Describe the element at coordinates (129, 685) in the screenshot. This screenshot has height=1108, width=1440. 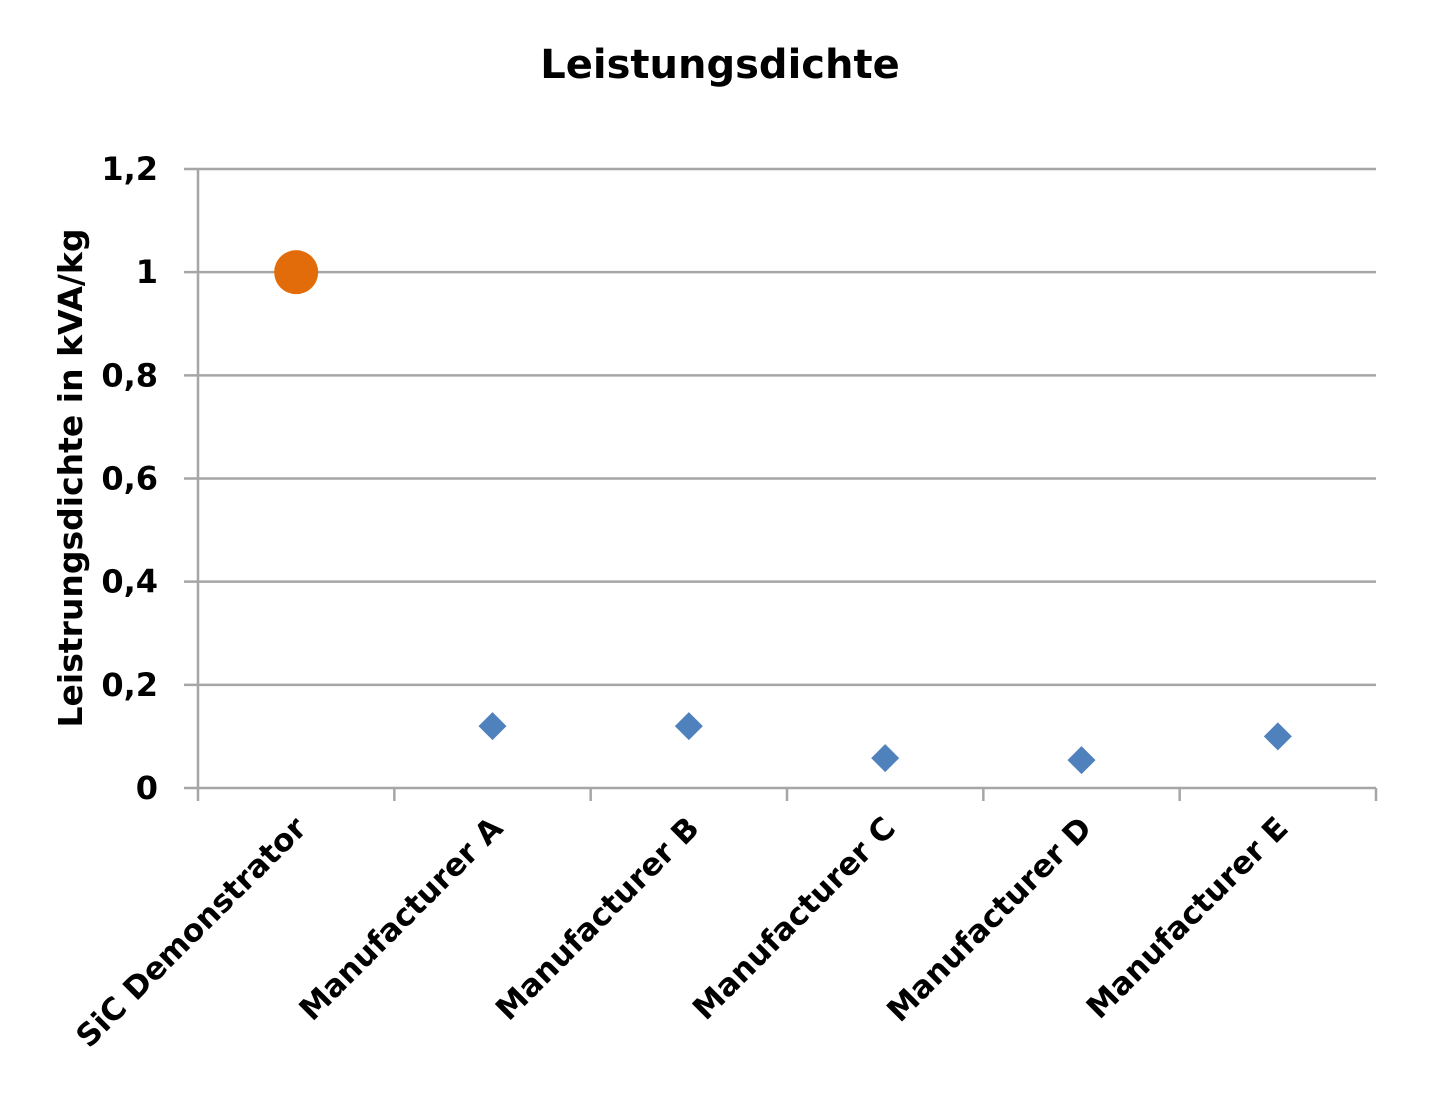
I see `y-tick-label: 0,2` at that location.